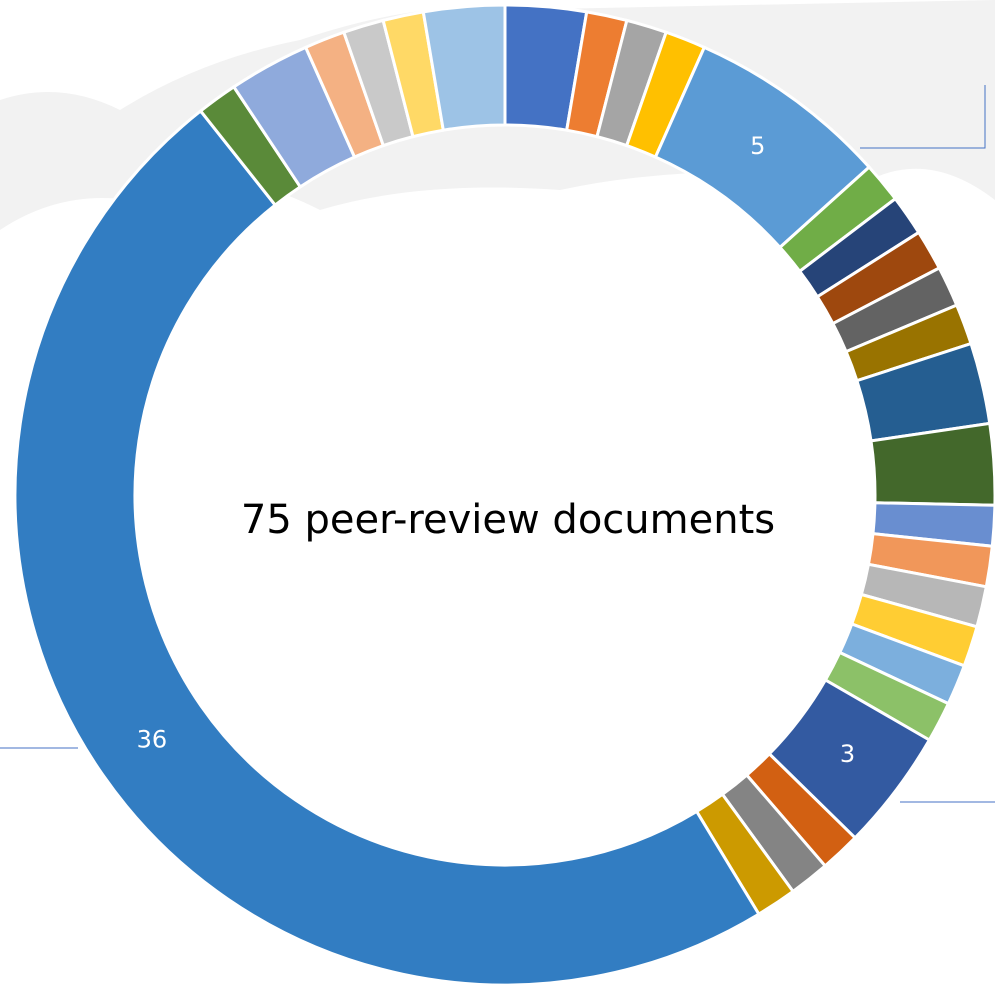  What do you see at coordinates (923, 117) in the screenshot?
I see `leader-line` at bounding box center [923, 117].